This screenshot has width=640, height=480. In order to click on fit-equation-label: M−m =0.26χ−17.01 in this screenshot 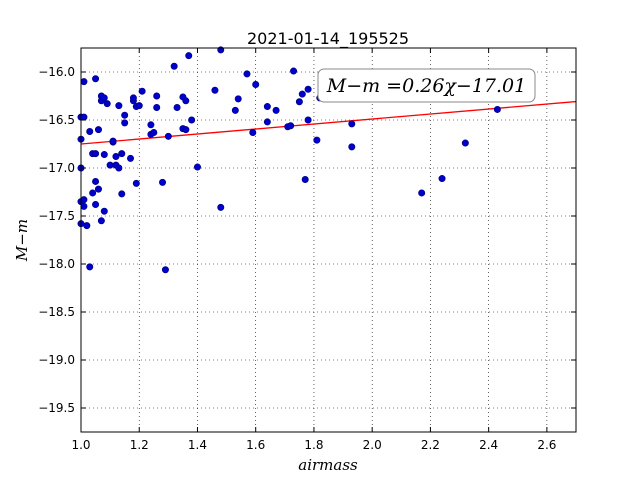, I will do `click(426, 86)`.